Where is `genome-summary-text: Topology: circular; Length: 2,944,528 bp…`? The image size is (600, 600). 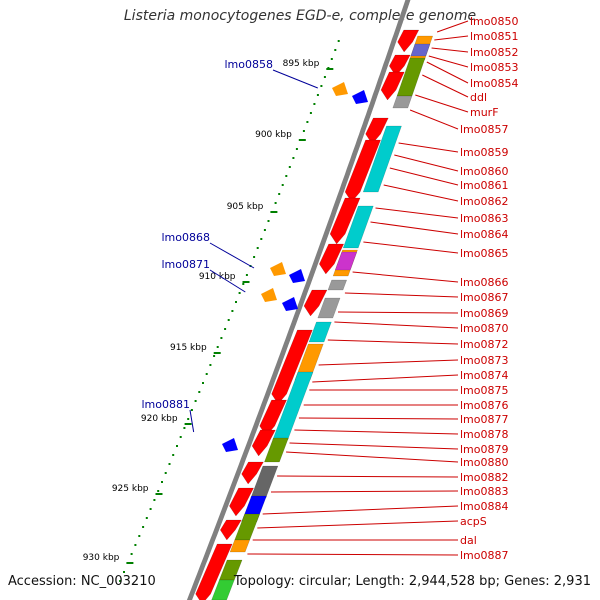
genome-summary-text: Topology: circular; Length: 2,944,528 bp… is located at coordinates (412, 581).